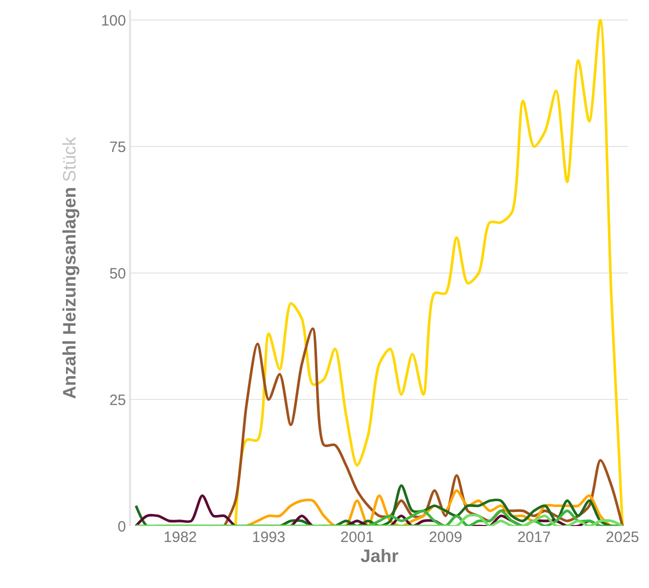 The image size is (649, 588). What do you see at coordinates (357, 537) in the screenshot?
I see `x-tick-label: 2001` at bounding box center [357, 537].